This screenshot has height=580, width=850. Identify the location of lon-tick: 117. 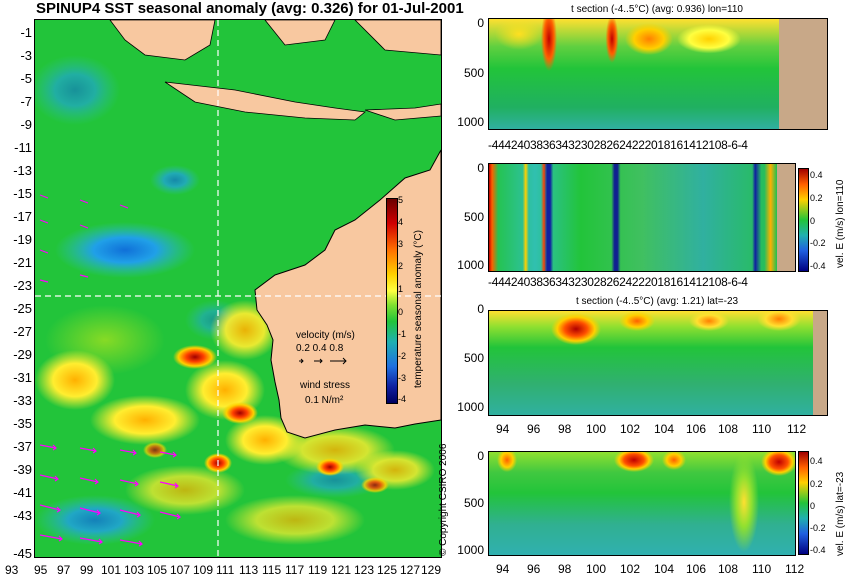
(295, 570).